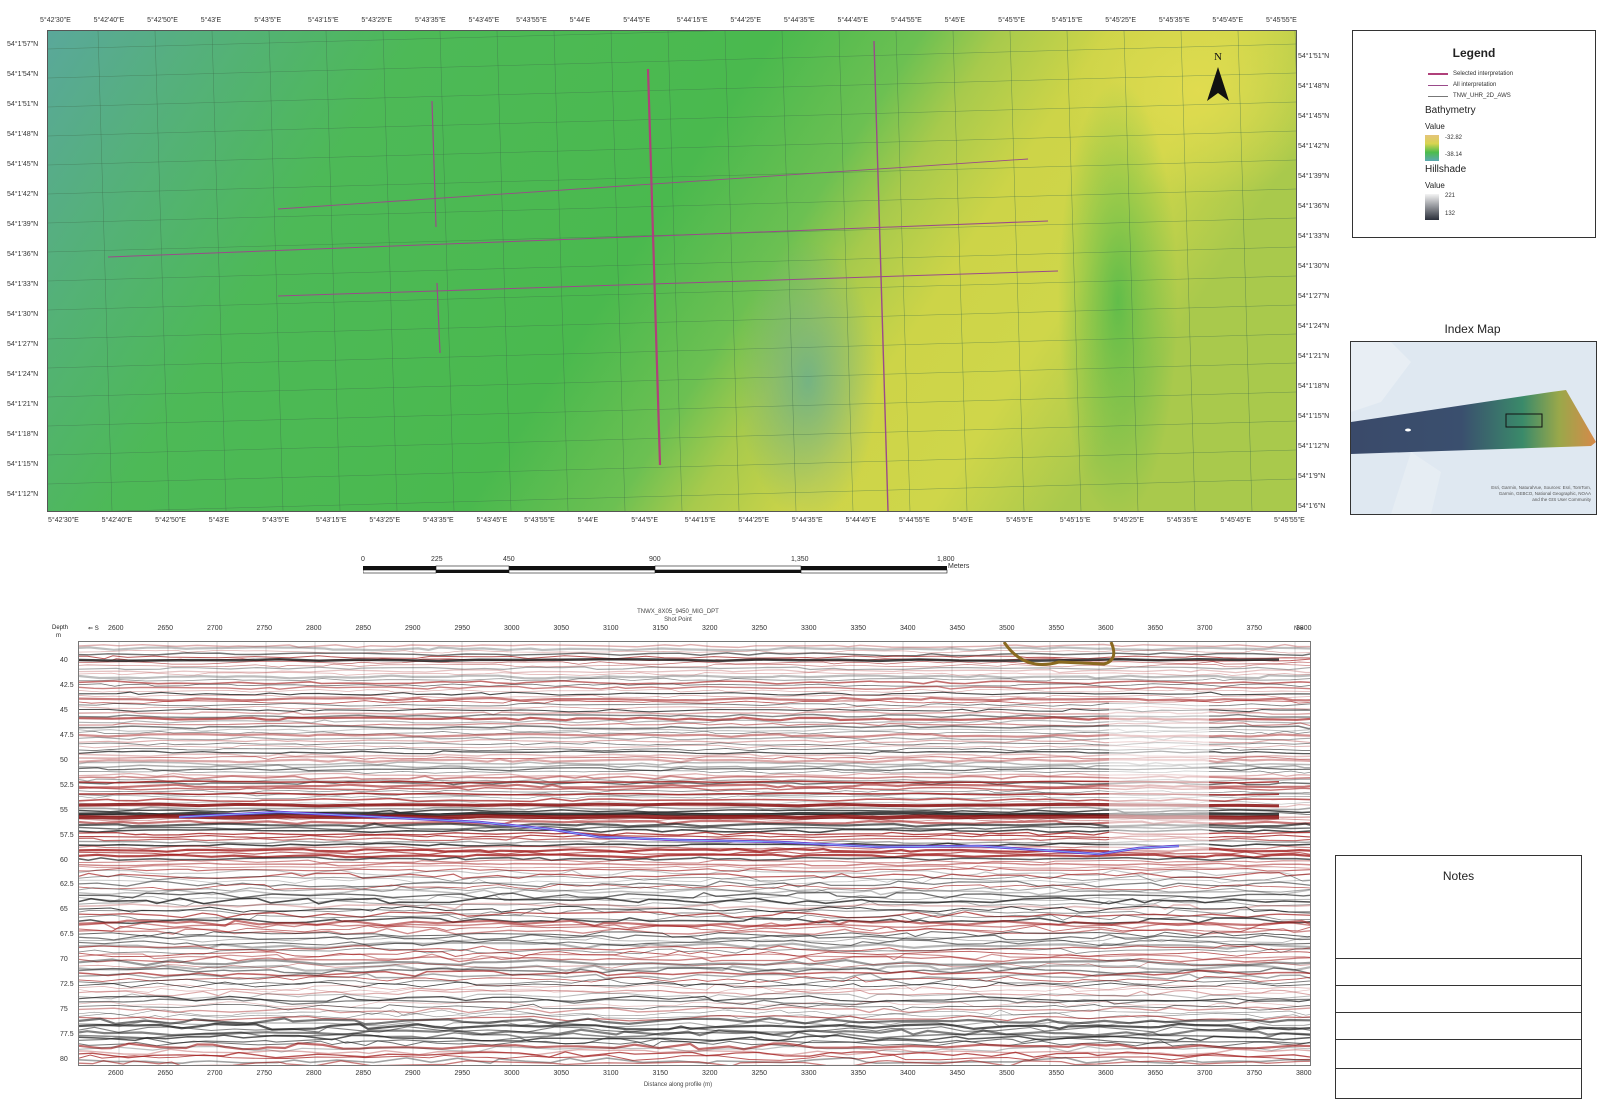  I want to click on distance-label: 3700, so click(1205, 1073).